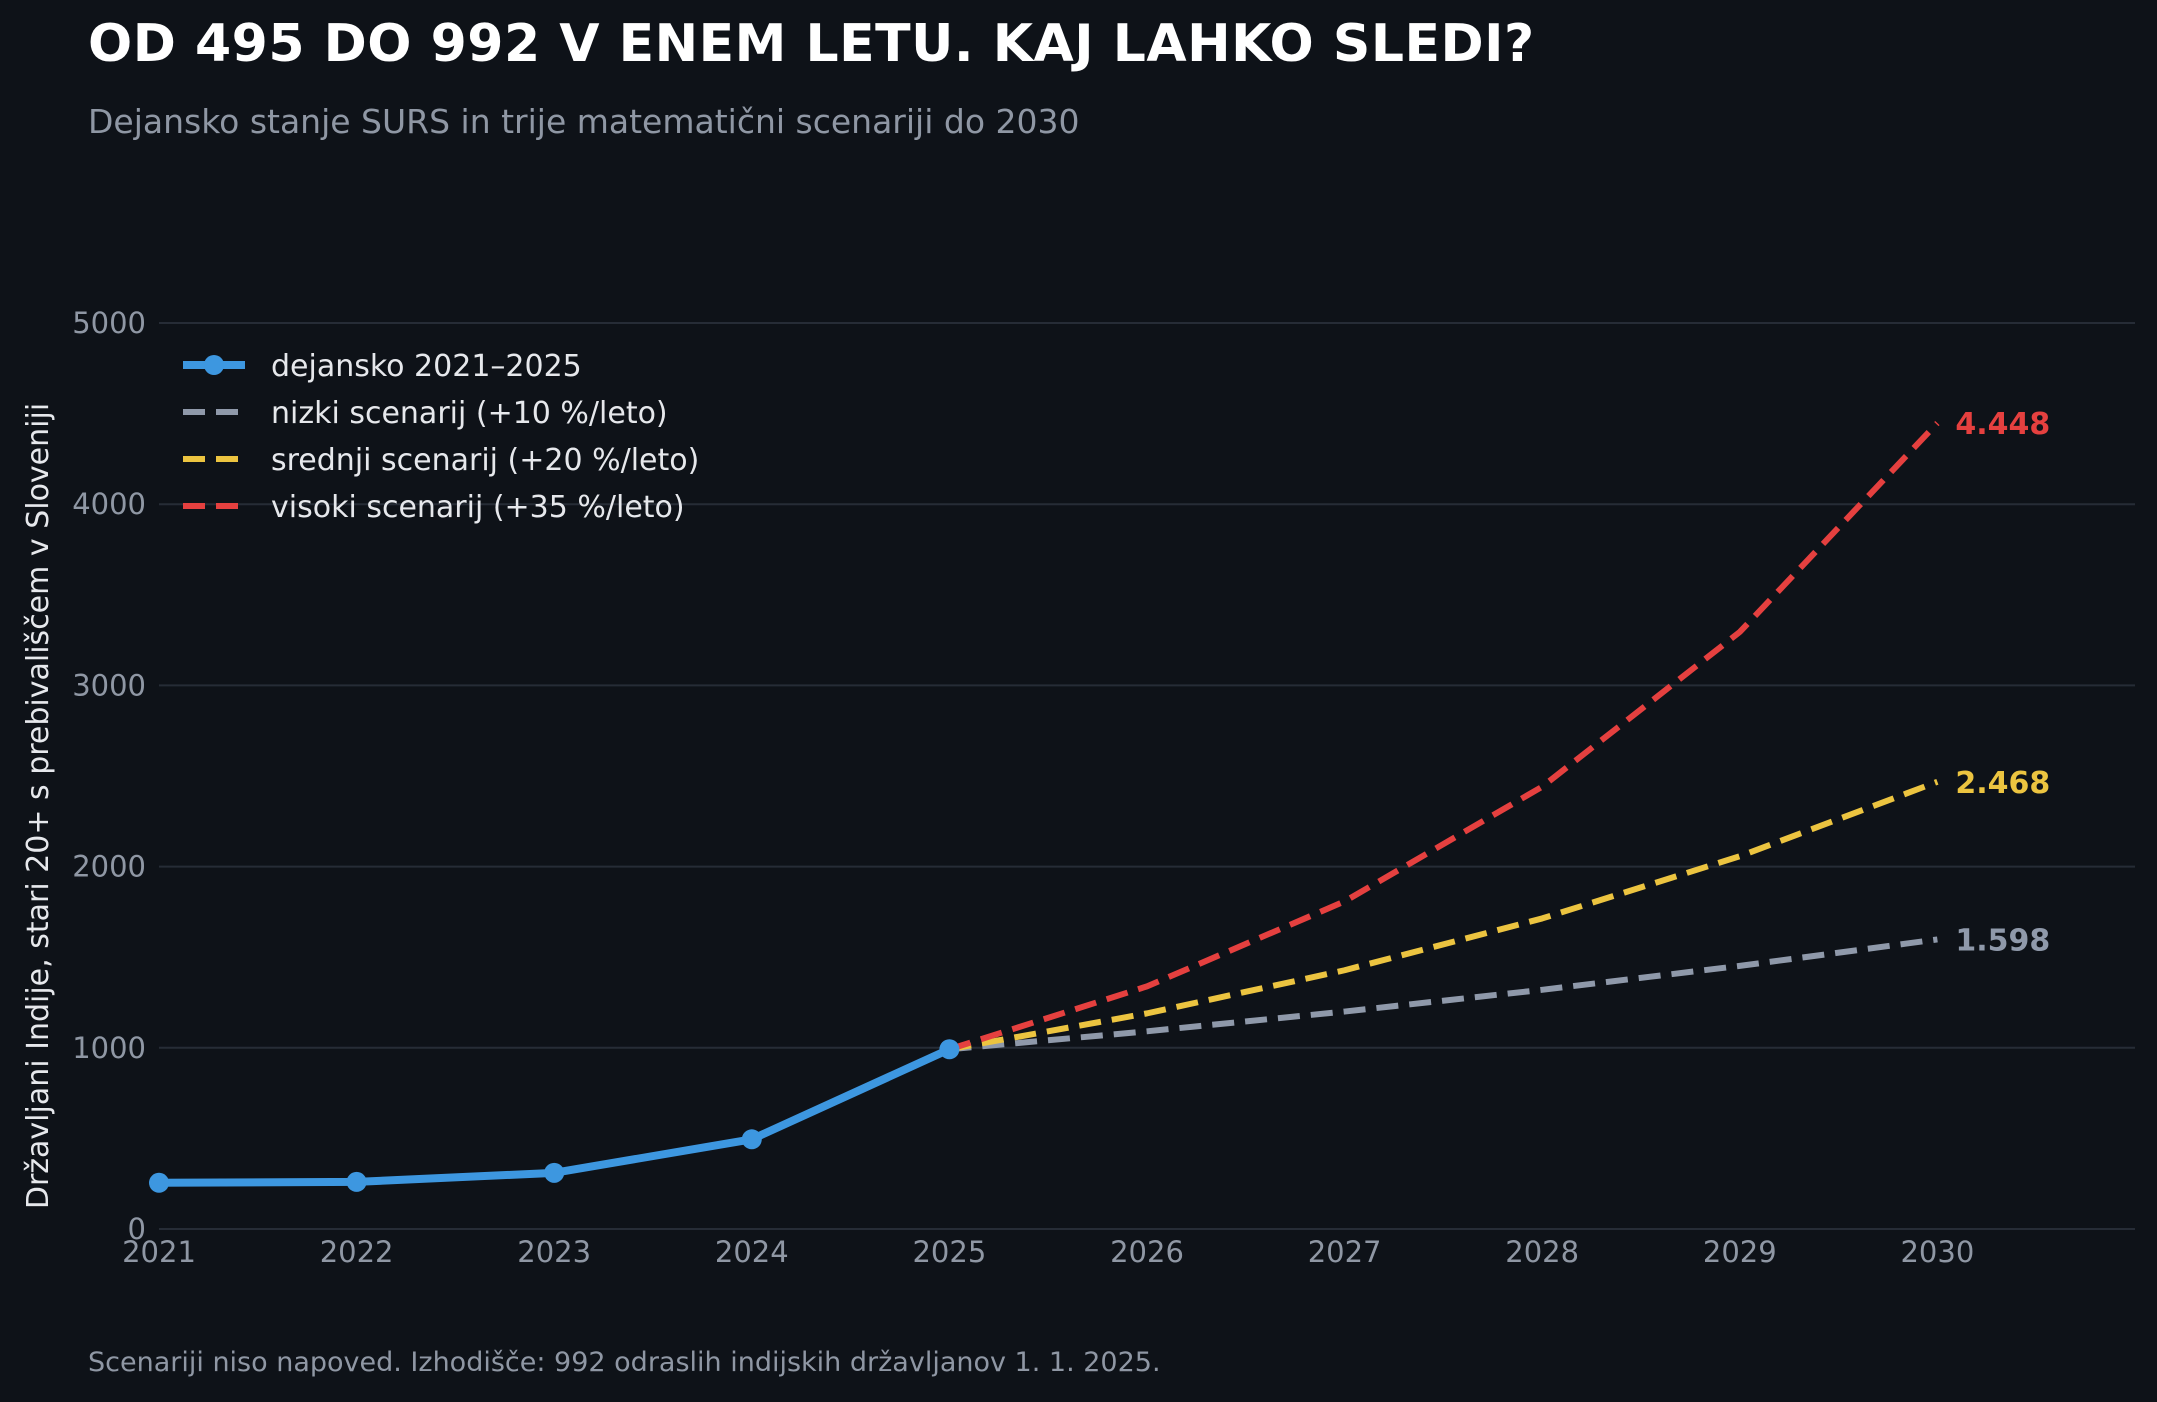  I want to click on y-tick-label: 1000, so click(109, 1048).